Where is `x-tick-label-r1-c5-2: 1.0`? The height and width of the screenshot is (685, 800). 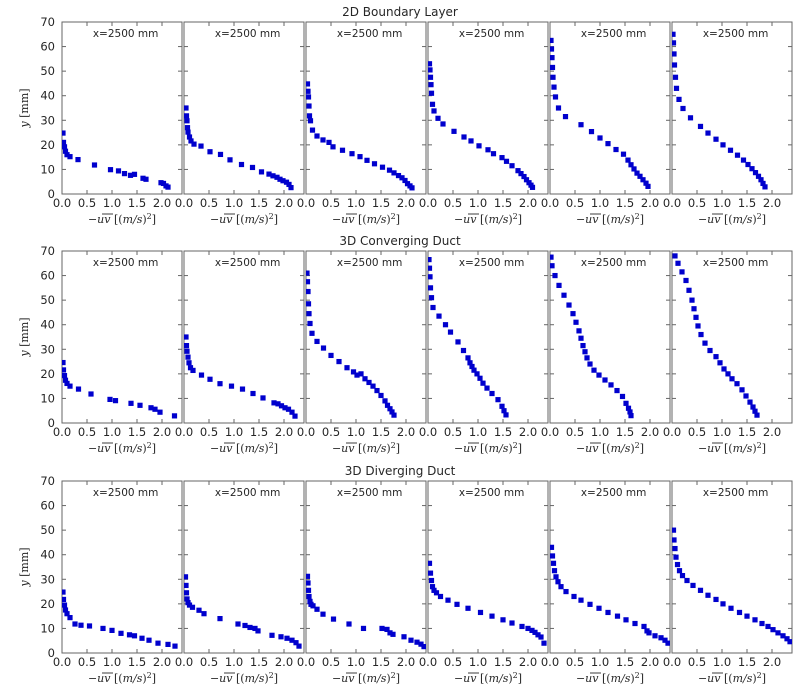
x-tick-label-r1-c5-2: 1.0 is located at coordinates (722, 432).